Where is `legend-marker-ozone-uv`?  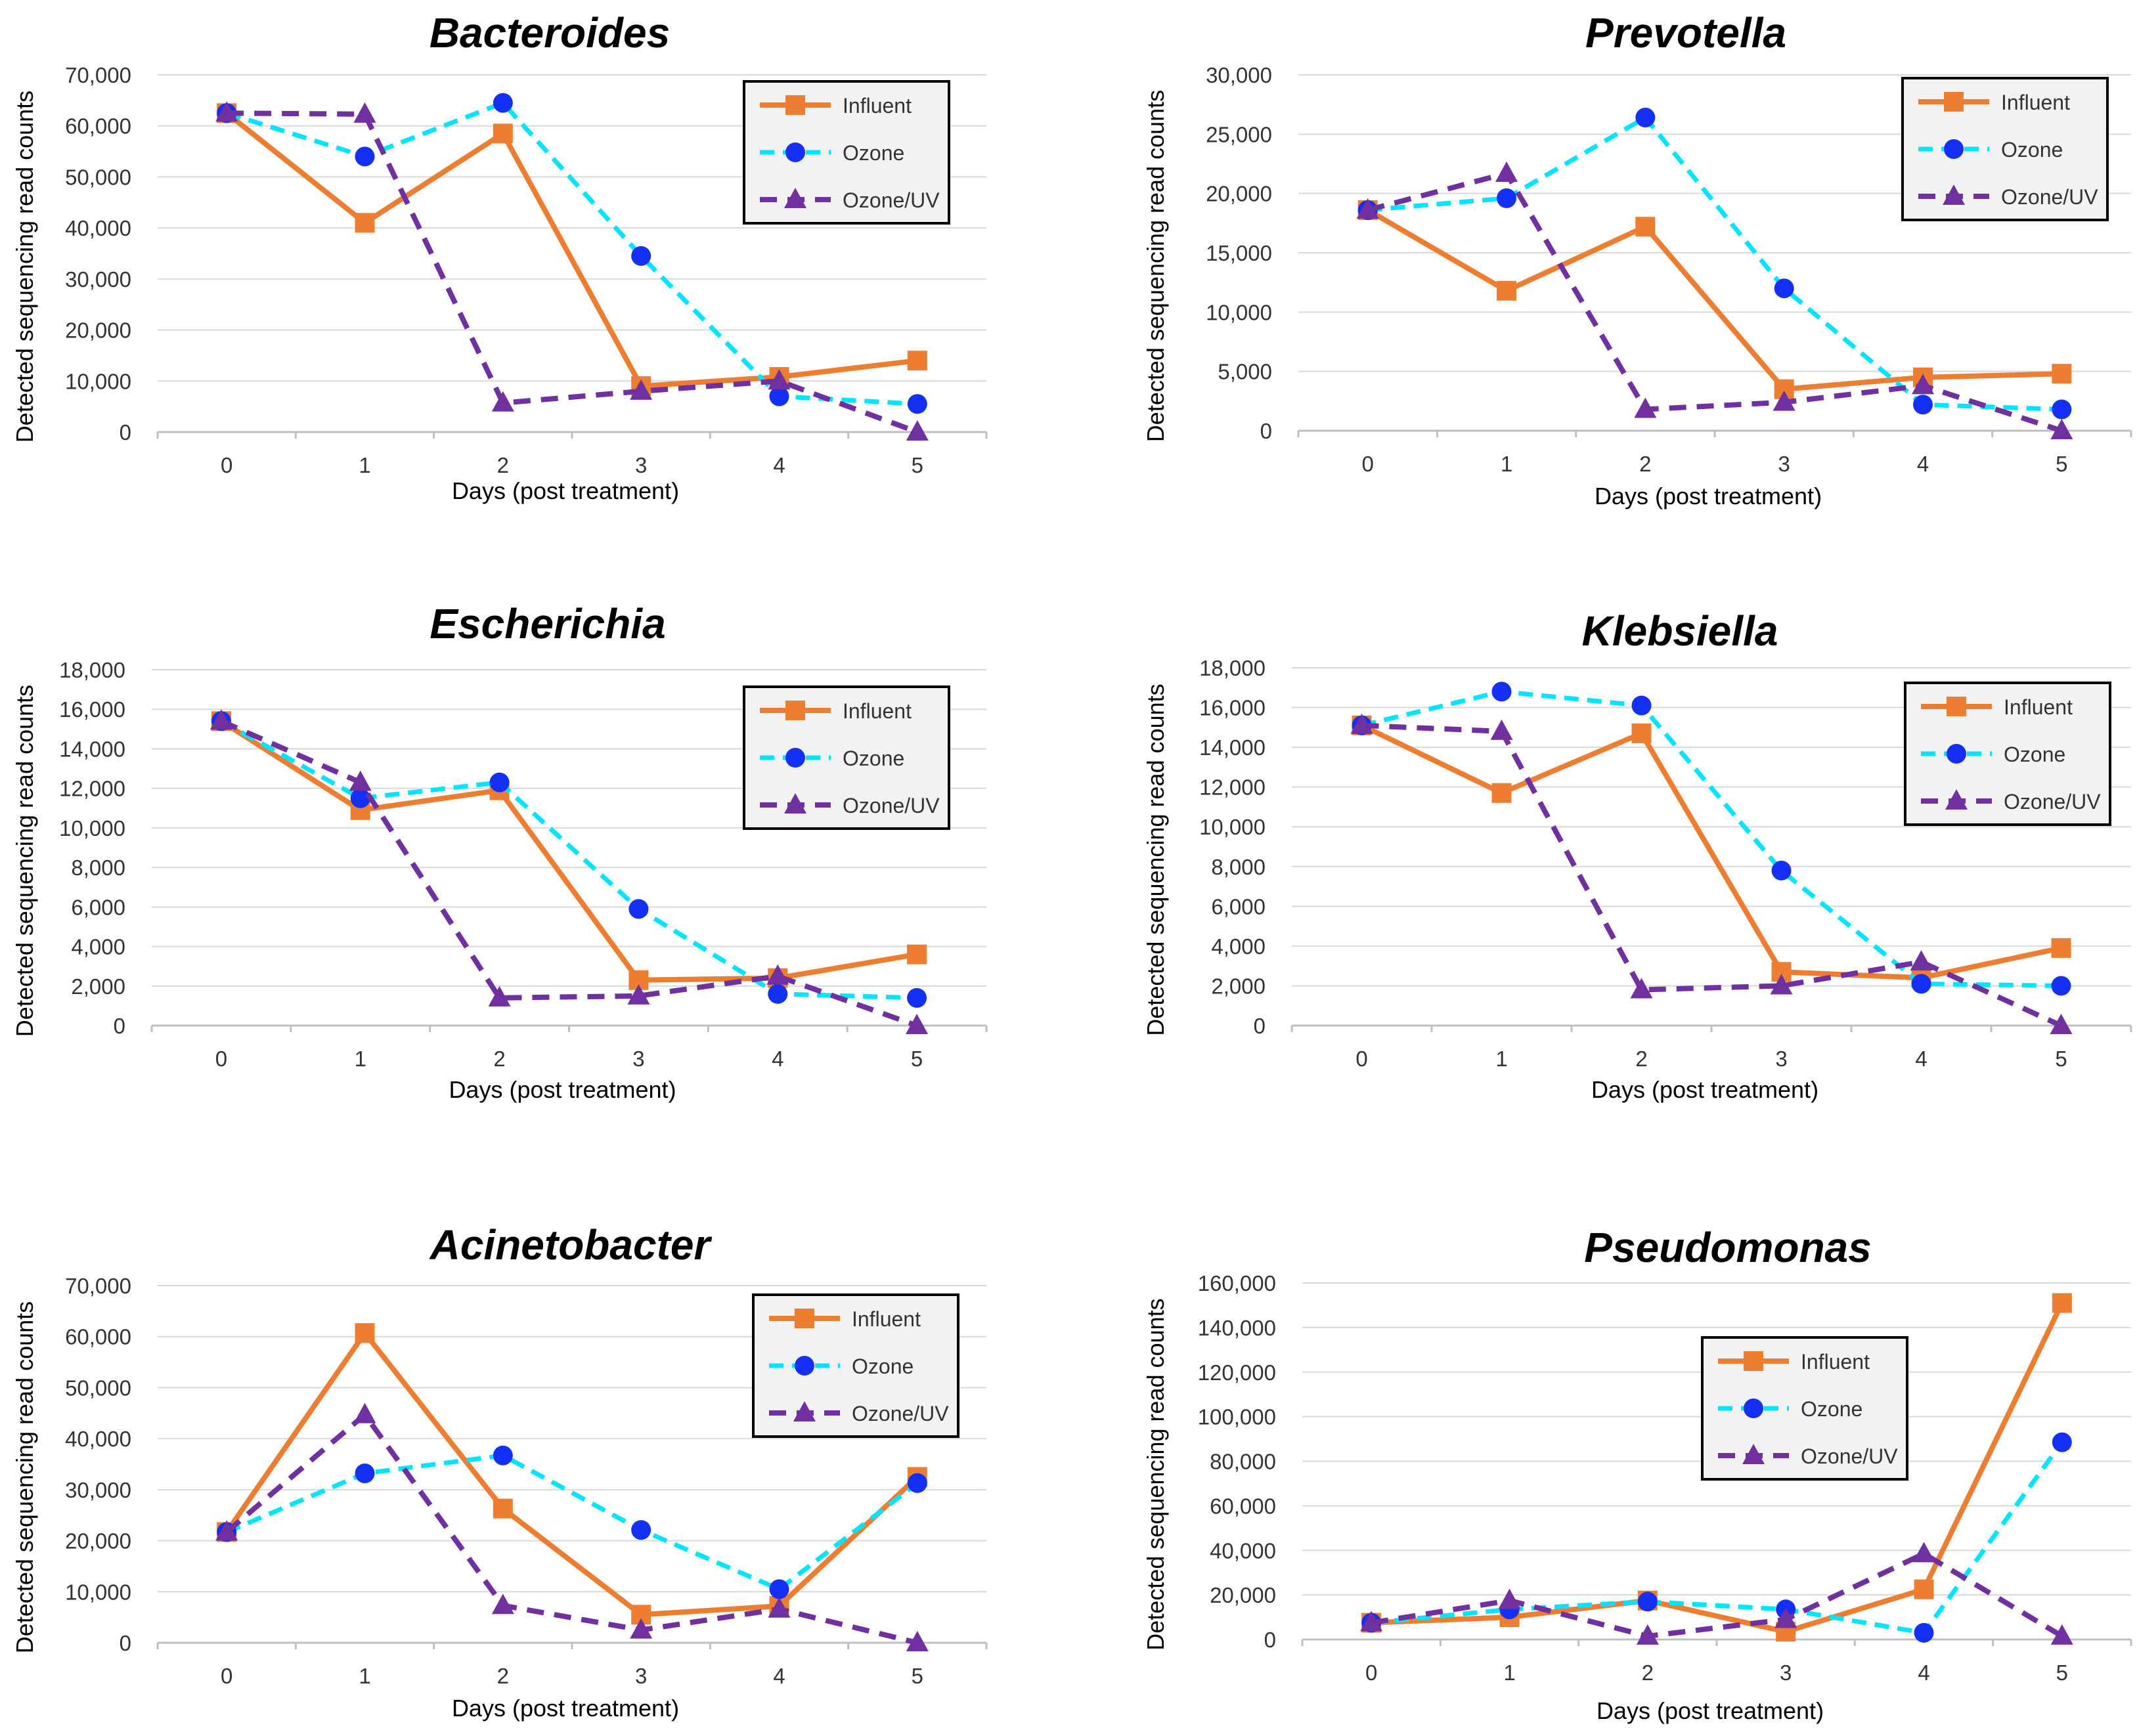 legend-marker-ozone-uv is located at coordinates (804, 1411).